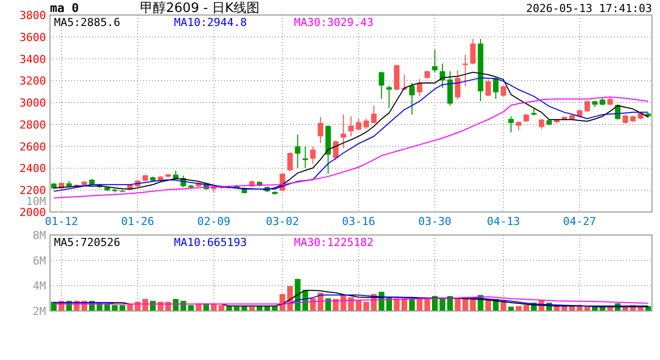 The image size is (660, 360). I want to click on x-tick-label: 03-16, so click(359, 221).